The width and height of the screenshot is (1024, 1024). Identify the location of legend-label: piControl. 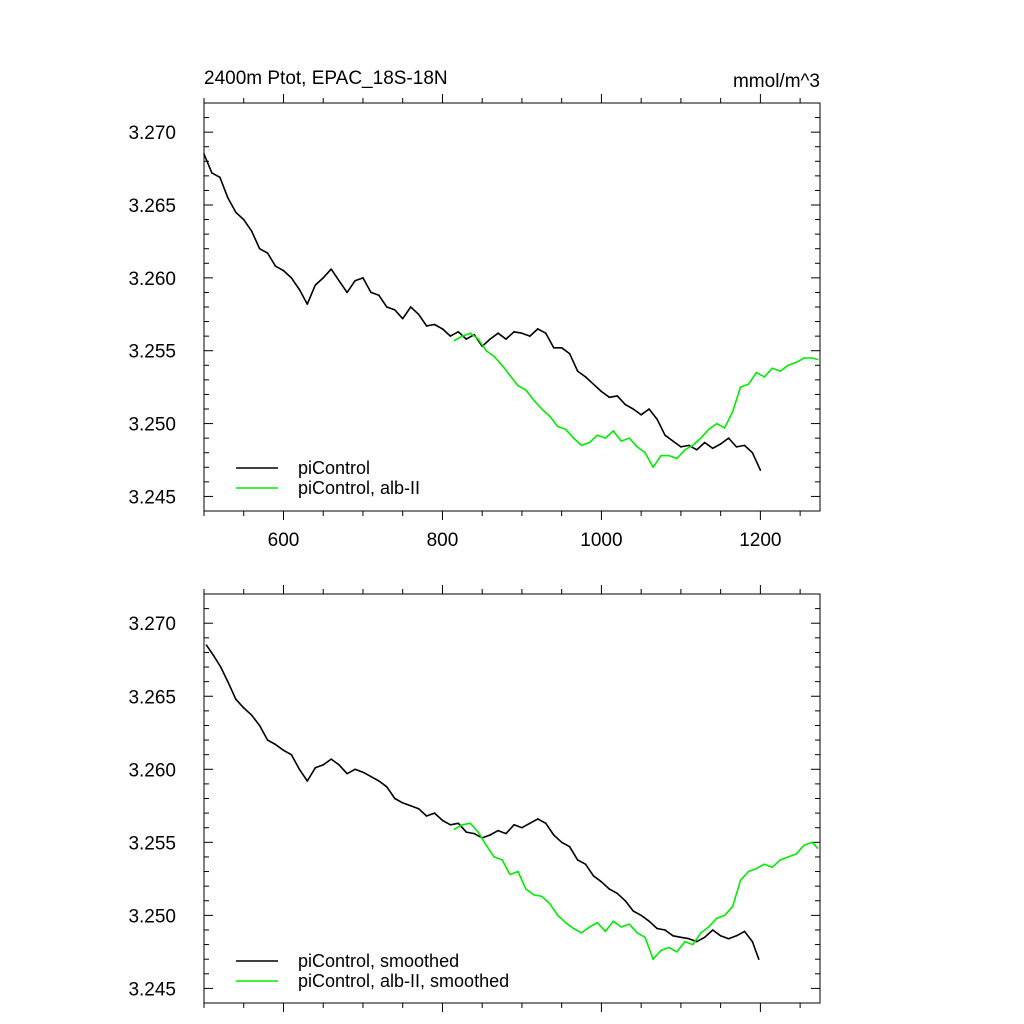
(334, 468).